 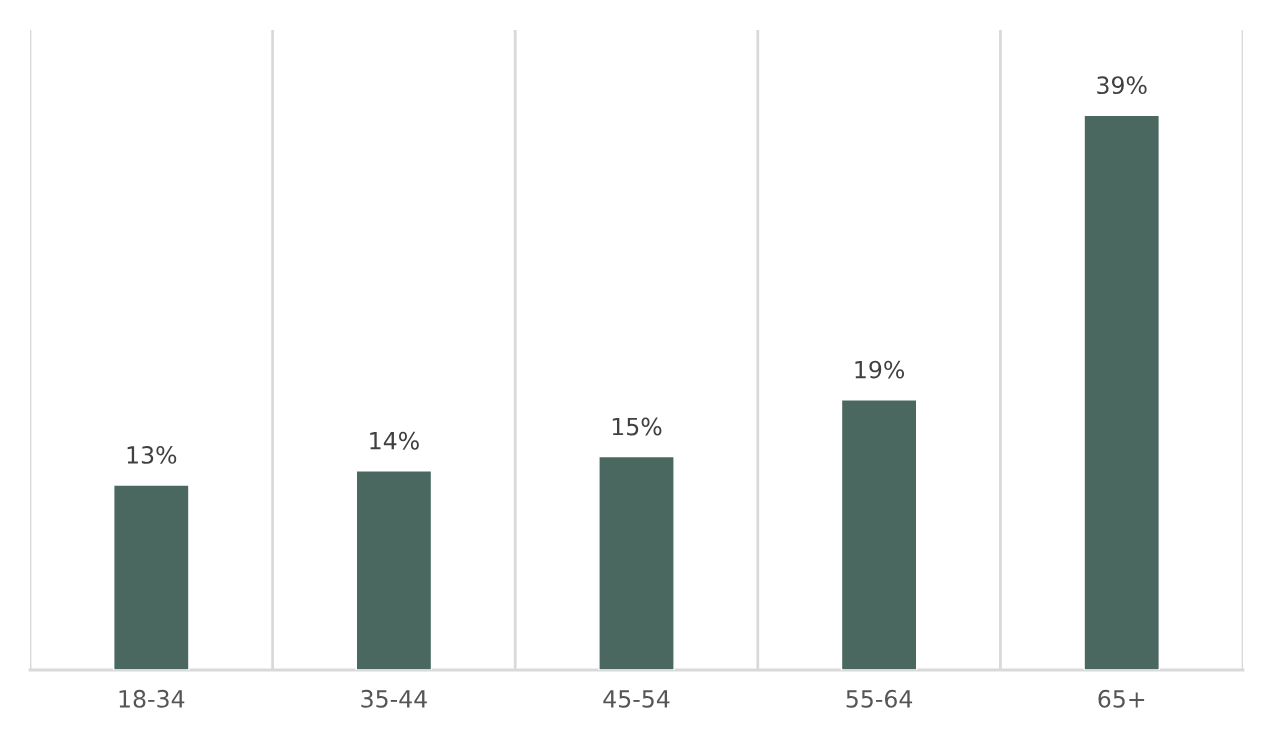 What do you see at coordinates (636, 699) in the screenshot?
I see `x-tick-label: 45-54` at bounding box center [636, 699].